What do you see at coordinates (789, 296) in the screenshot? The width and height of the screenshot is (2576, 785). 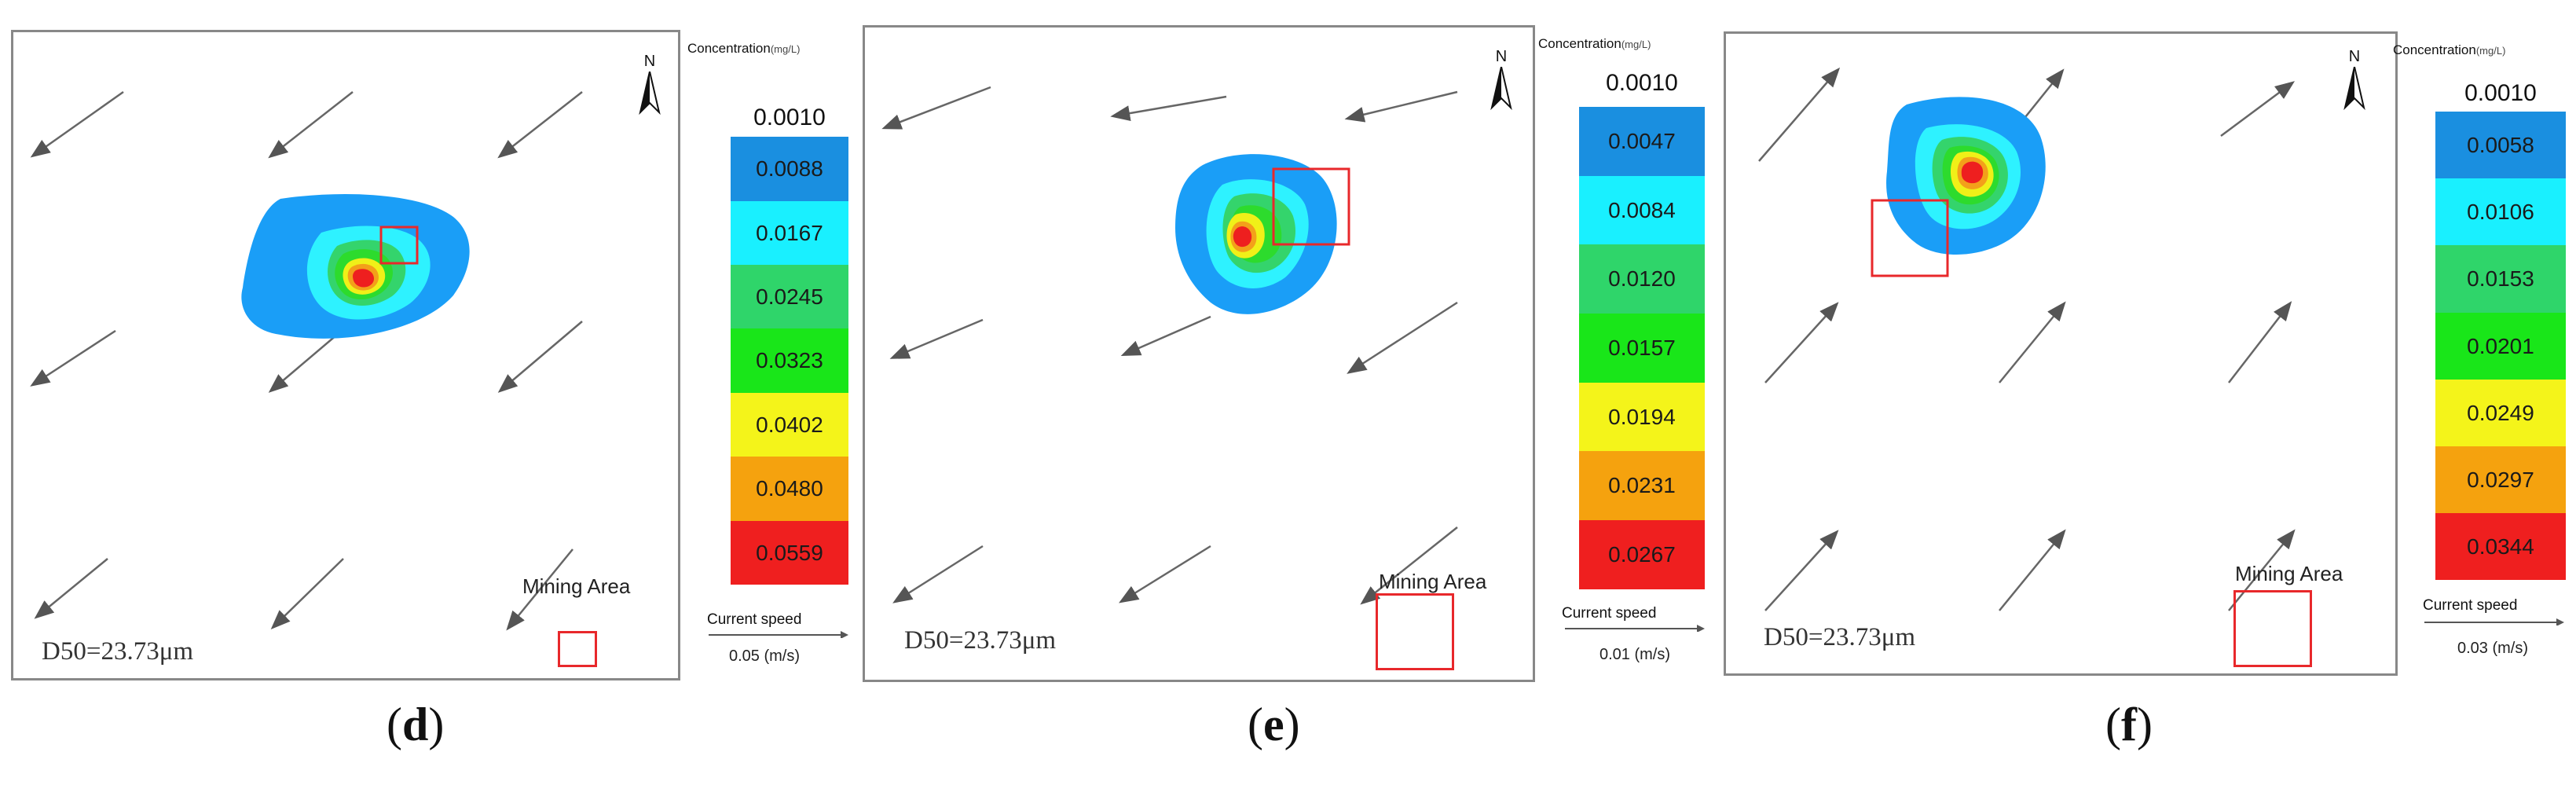 I see `legend-band-3: 0.0245` at bounding box center [789, 296].